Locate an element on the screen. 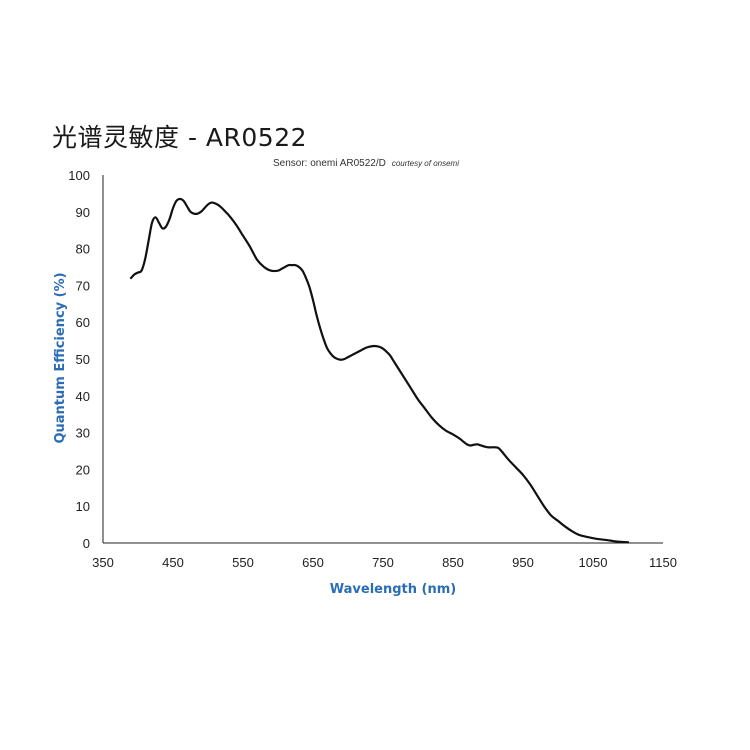 The image size is (750, 750). chart-subtitle: Sensor: onemi AR0522/D courtesy of onsemi is located at coordinates (366, 163).